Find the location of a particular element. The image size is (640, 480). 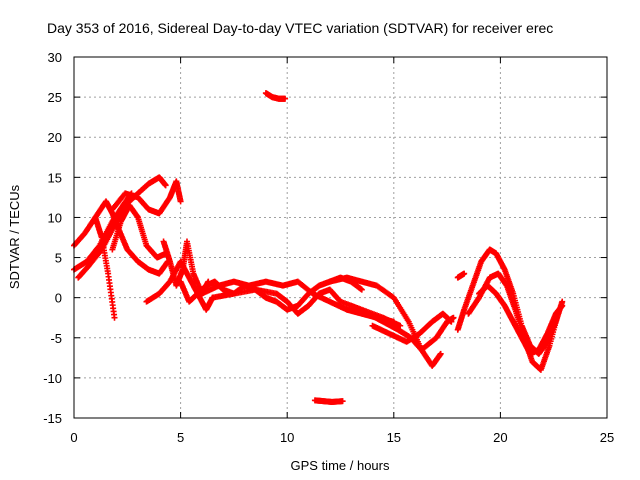

y-tick-label: -10 is located at coordinates (52, 378).